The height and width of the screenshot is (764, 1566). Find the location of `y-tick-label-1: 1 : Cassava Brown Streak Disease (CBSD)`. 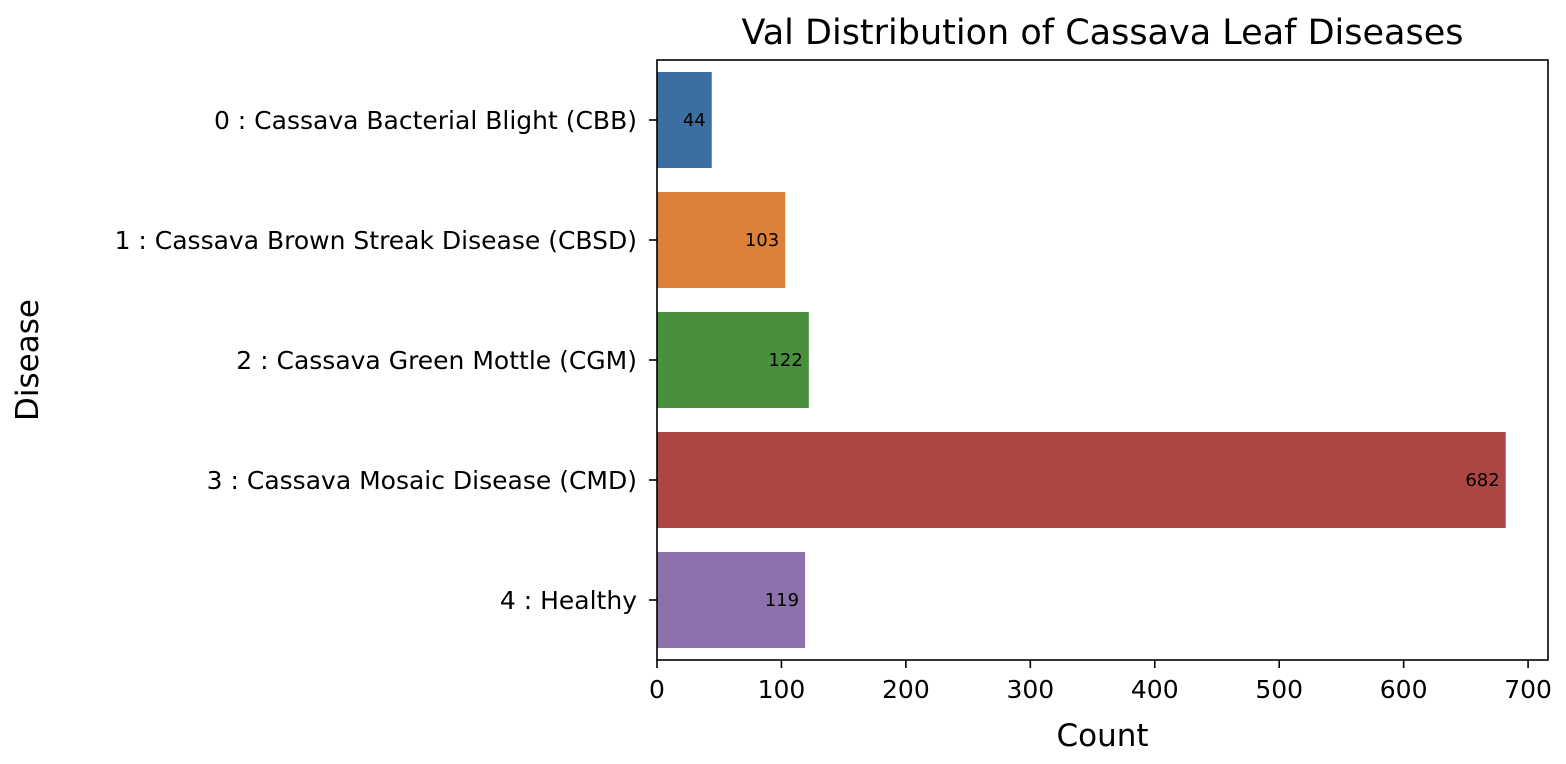

y-tick-label-1: 1 : Cassava Brown Streak Disease (CBSD) is located at coordinates (376, 240).